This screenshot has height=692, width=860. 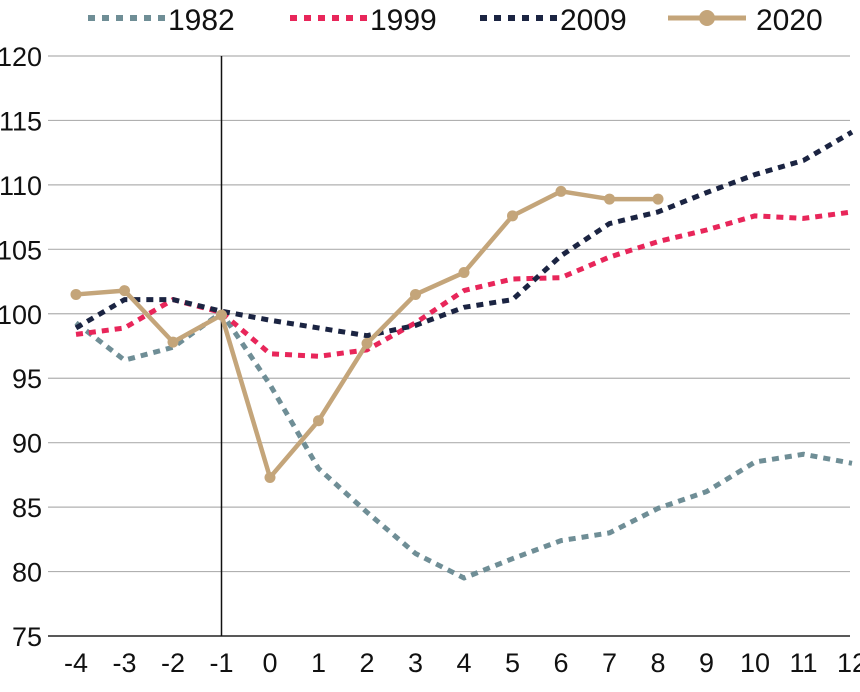 I want to click on legend-label: 2009, so click(x=593, y=20).